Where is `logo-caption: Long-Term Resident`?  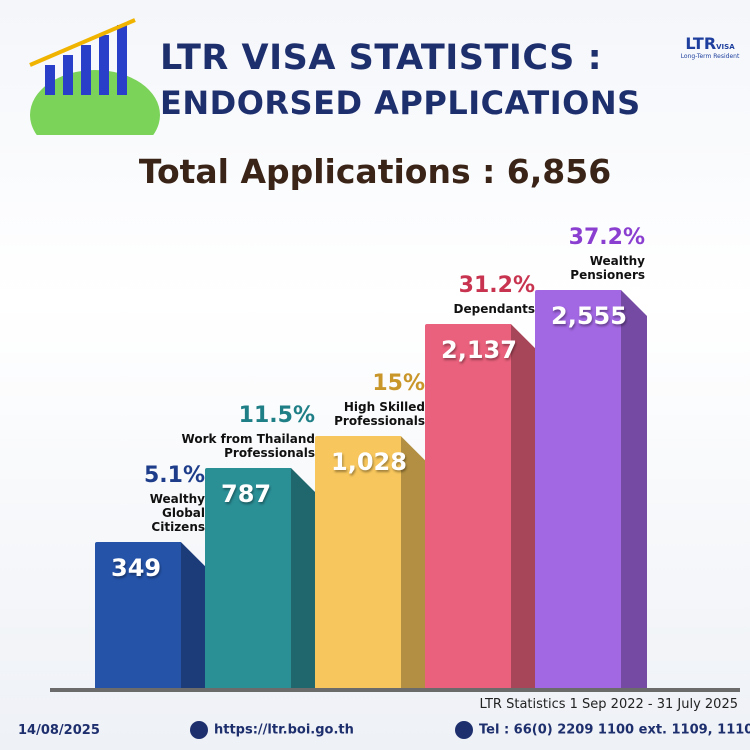
logo-caption: Long-Term Resident is located at coordinates (710, 56).